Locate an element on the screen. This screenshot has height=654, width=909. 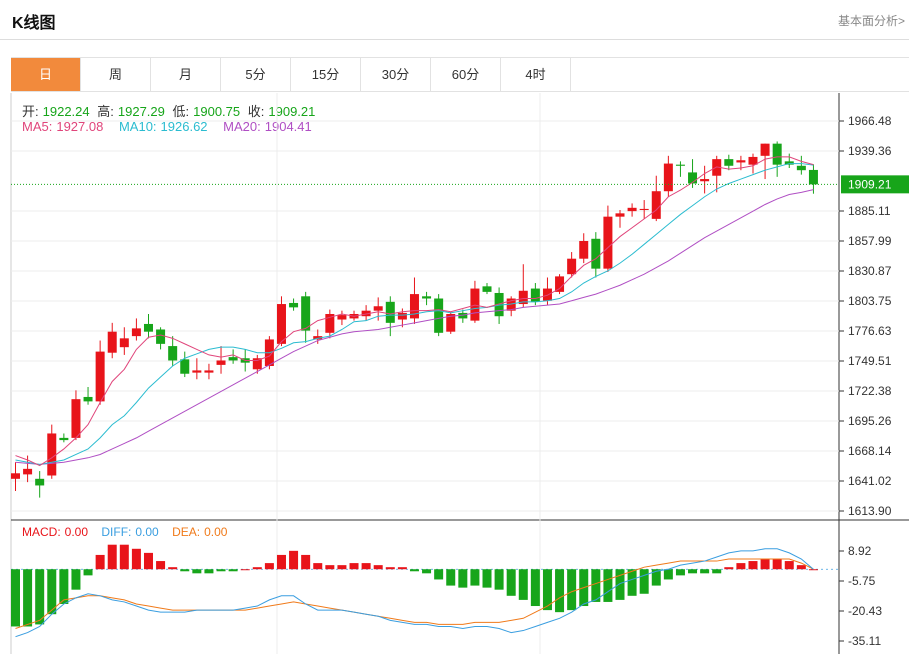
price-tick-label: 1966.48 is located at coordinates (870, 121).